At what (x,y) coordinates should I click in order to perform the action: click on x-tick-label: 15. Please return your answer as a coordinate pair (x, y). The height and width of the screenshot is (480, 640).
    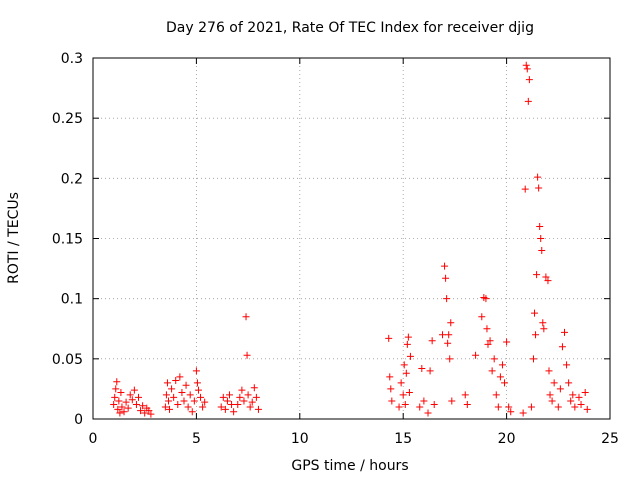
    Looking at the image, I should click on (403, 439).